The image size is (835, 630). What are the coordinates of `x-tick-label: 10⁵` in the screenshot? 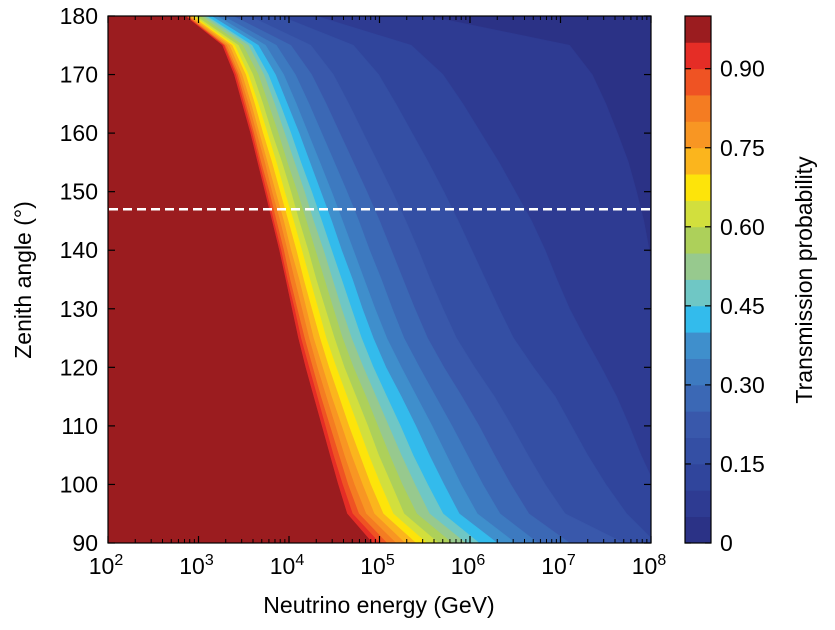 It's located at (377, 565).